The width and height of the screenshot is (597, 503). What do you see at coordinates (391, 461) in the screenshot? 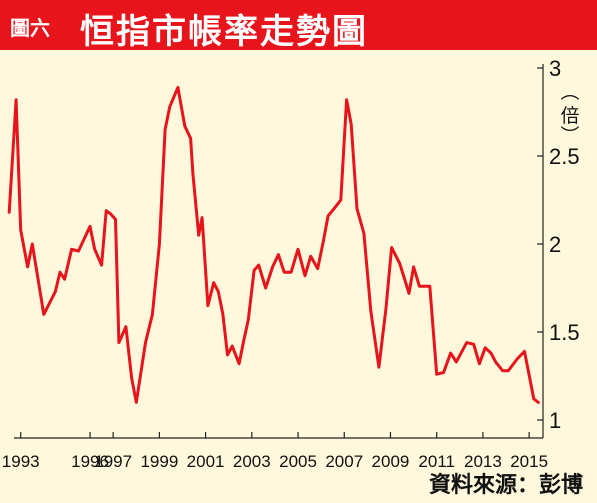
I see `x-tick-label: 2009` at bounding box center [391, 461].